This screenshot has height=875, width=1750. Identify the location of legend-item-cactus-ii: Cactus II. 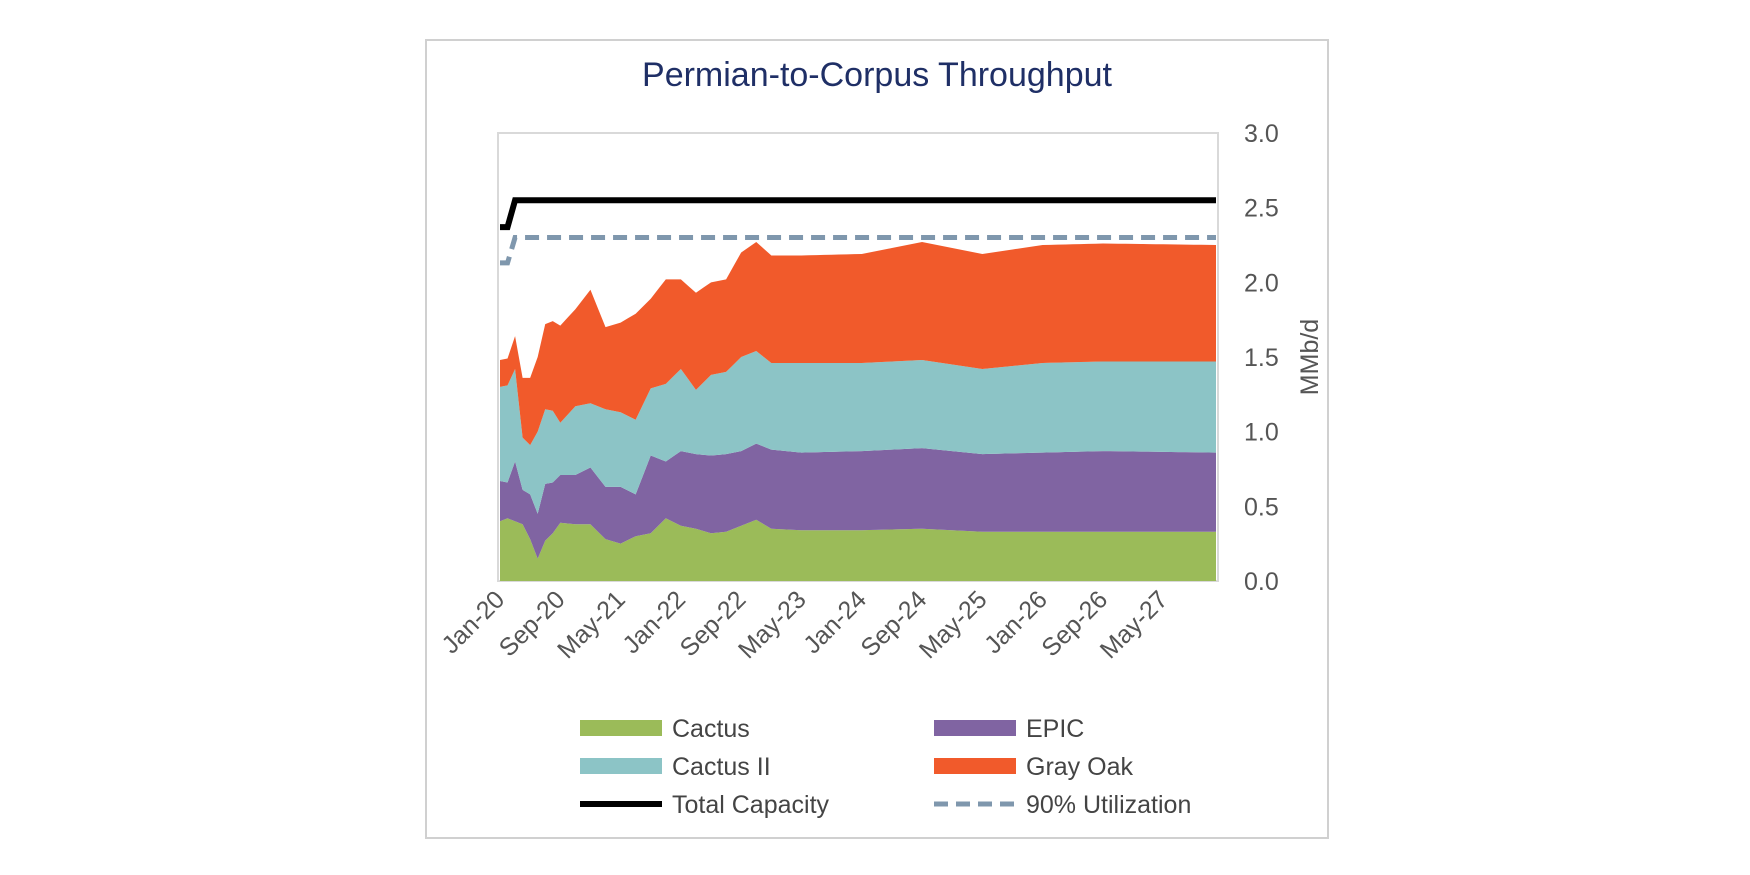
(675, 767).